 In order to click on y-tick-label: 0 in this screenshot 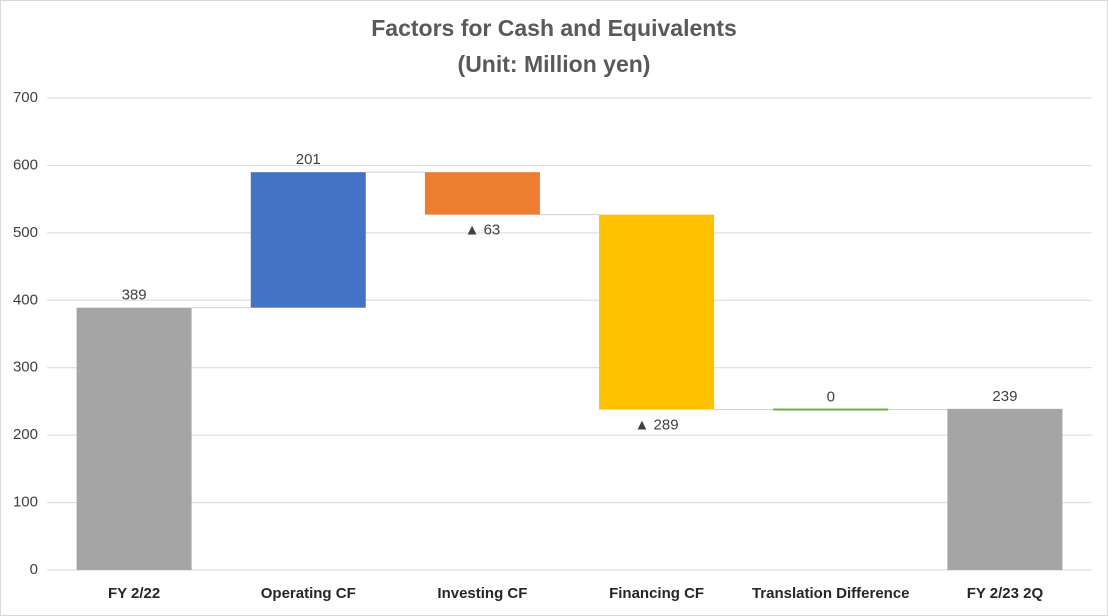, I will do `click(34, 569)`.